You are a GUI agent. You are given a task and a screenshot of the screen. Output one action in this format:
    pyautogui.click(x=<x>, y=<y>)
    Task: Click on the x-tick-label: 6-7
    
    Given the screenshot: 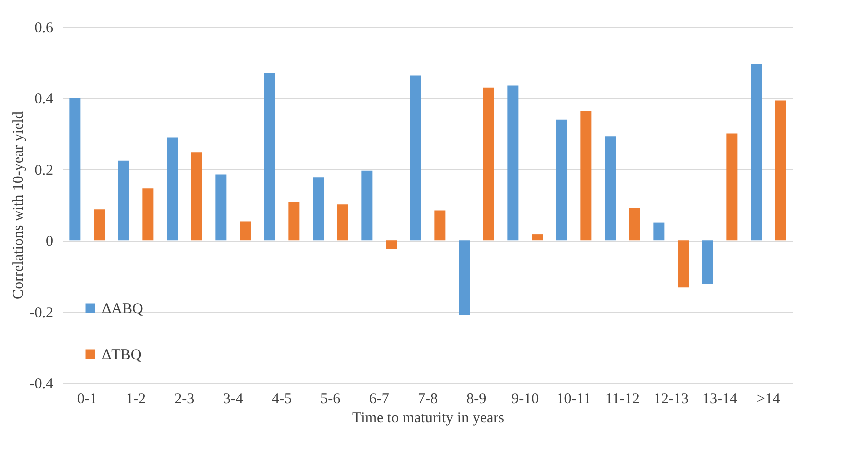 What is the action you would take?
    pyautogui.click(x=379, y=400)
    